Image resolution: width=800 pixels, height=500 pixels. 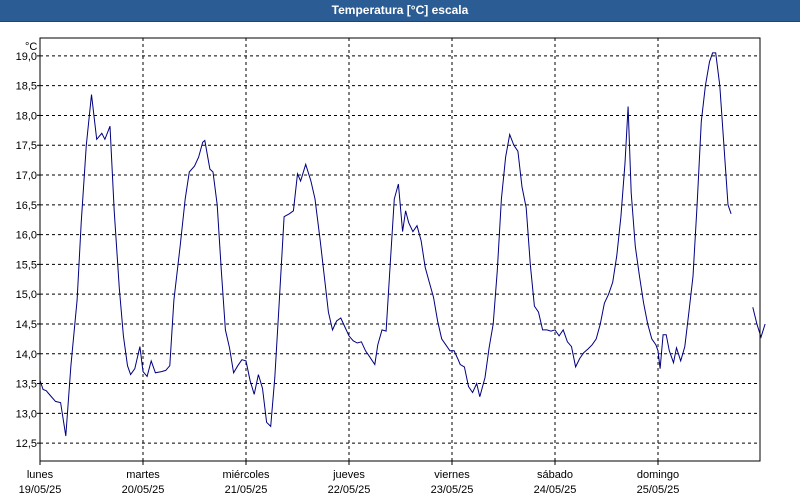 I want to click on x-day-date: 25/05/25, so click(x=658, y=490).